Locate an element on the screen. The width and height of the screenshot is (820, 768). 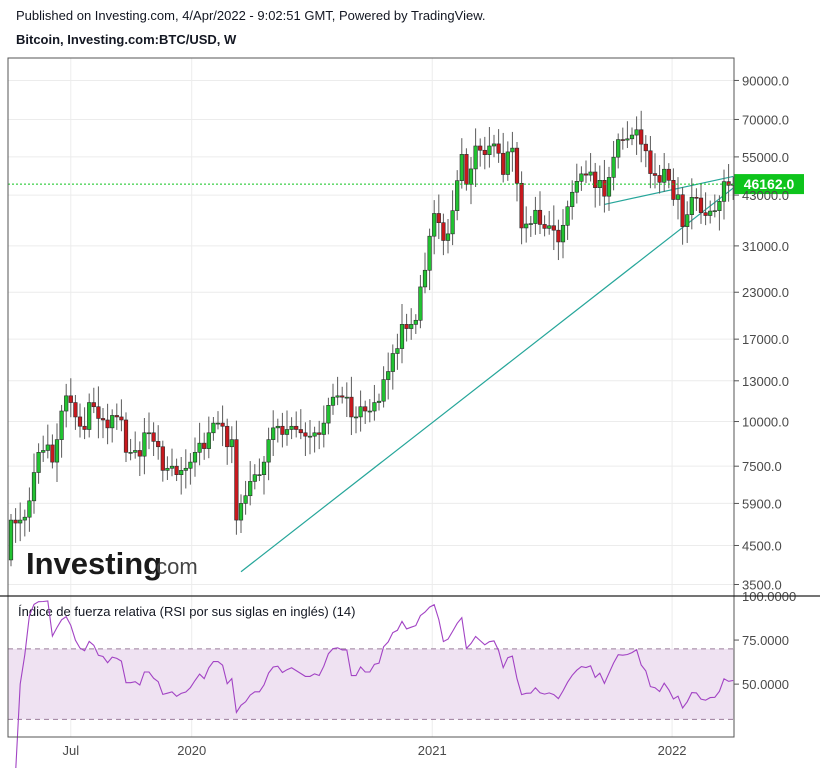
rsi-tick-label: 50.0000 is located at coordinates (765, 684).